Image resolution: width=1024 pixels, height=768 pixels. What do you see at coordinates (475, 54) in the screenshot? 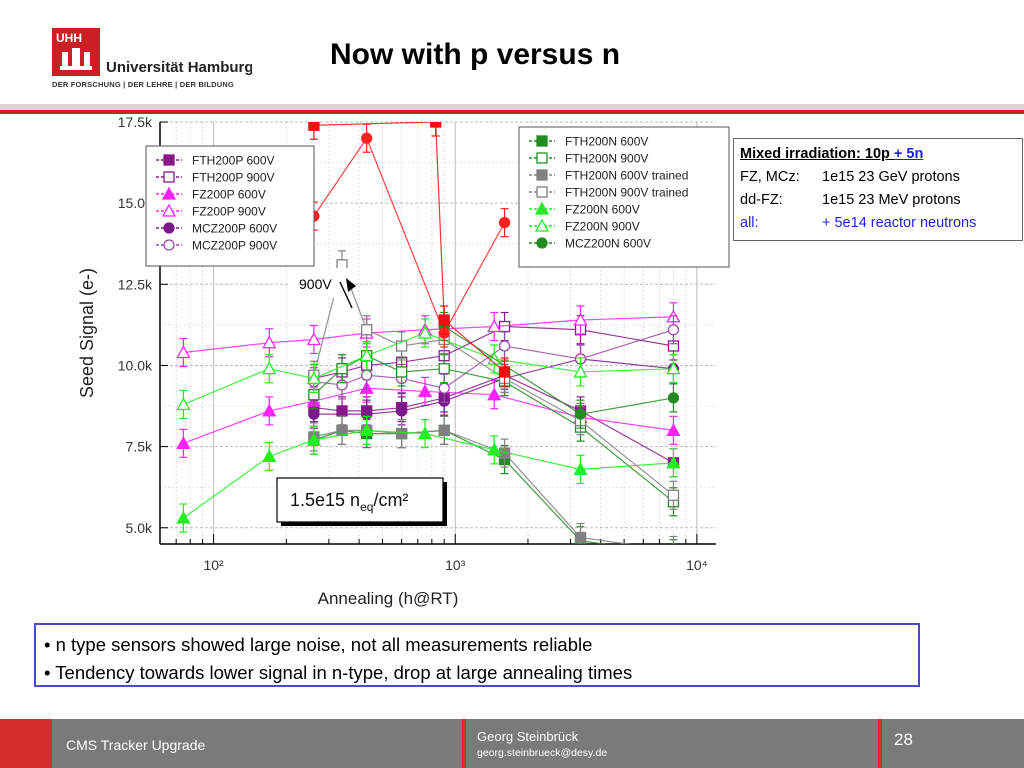
I see `slide-title: Now with p versus n` at bounding box center [475, 54].